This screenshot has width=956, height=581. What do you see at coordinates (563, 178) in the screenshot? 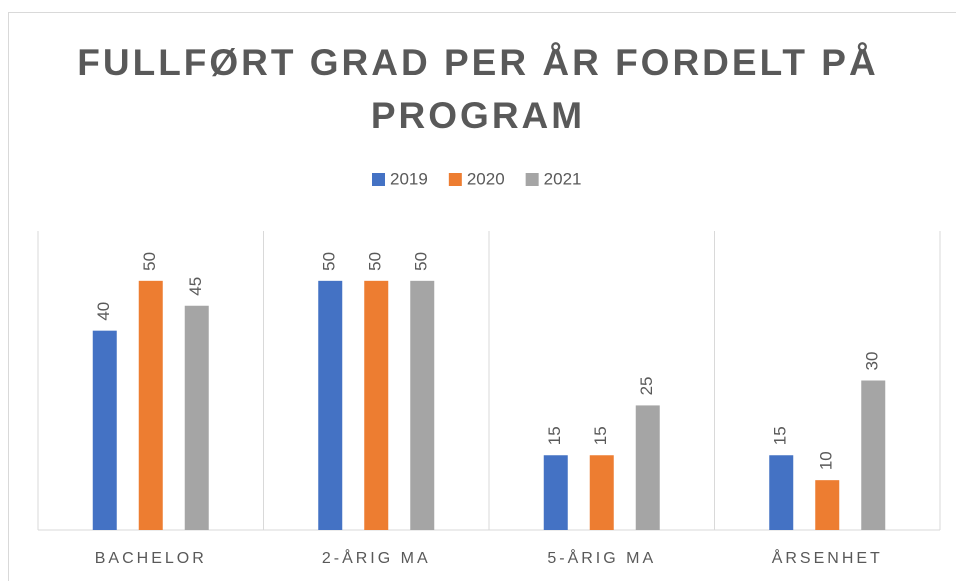
I see `legend-label: 2021` at bounding box center [563, 178].